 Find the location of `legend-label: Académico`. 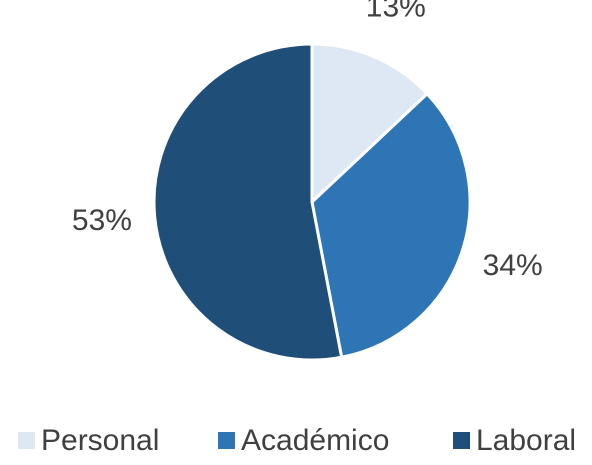

legend-label: Académico is located at coordinates (315, 440).